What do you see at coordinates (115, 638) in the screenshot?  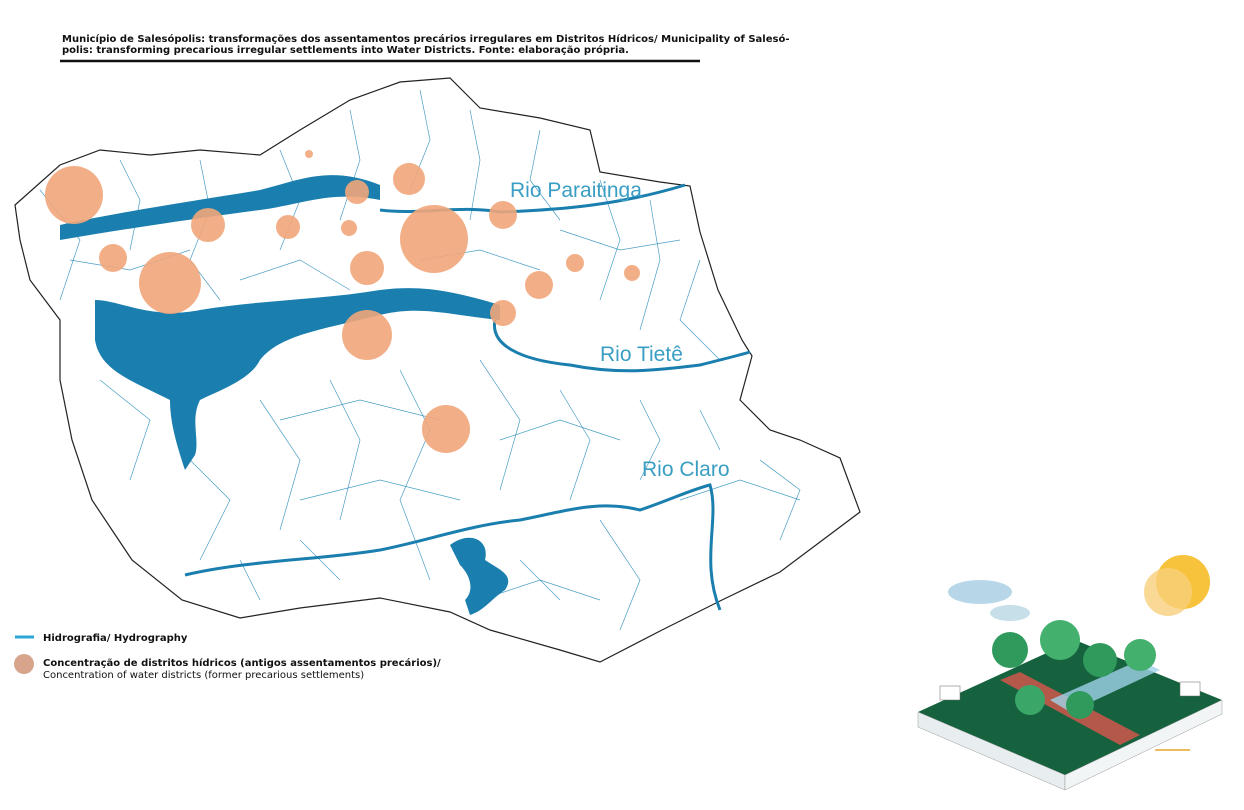 I see `legend-label: Hidrografia/ Hydrography` at bounding box center [115, 638].